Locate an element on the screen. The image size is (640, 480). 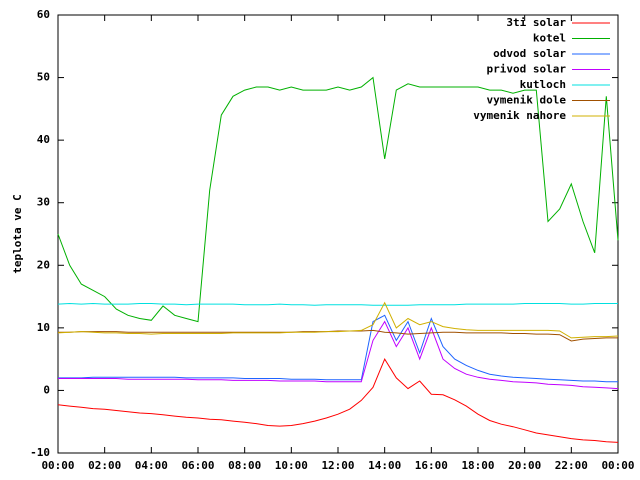
x-tick-label: 08:00 is located at coordinates (244, 465).